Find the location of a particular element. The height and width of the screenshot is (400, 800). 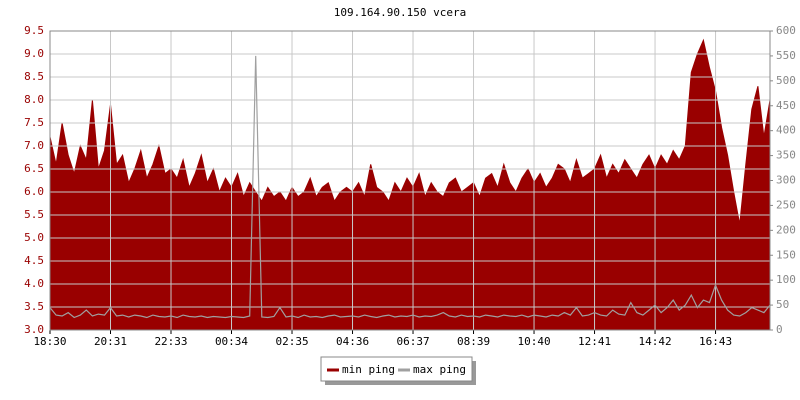

y2-tick-label: 50 is located at coordinates (782, 304).